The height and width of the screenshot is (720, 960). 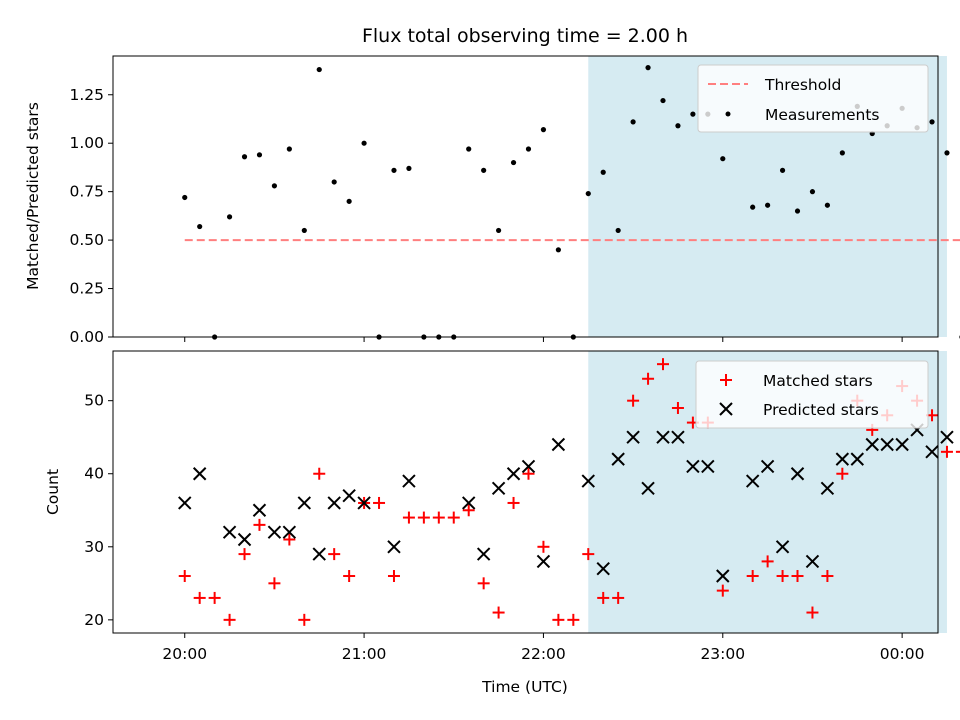 I want to click on legend-matched-label: Matched stars, so click(x=818, y=381).